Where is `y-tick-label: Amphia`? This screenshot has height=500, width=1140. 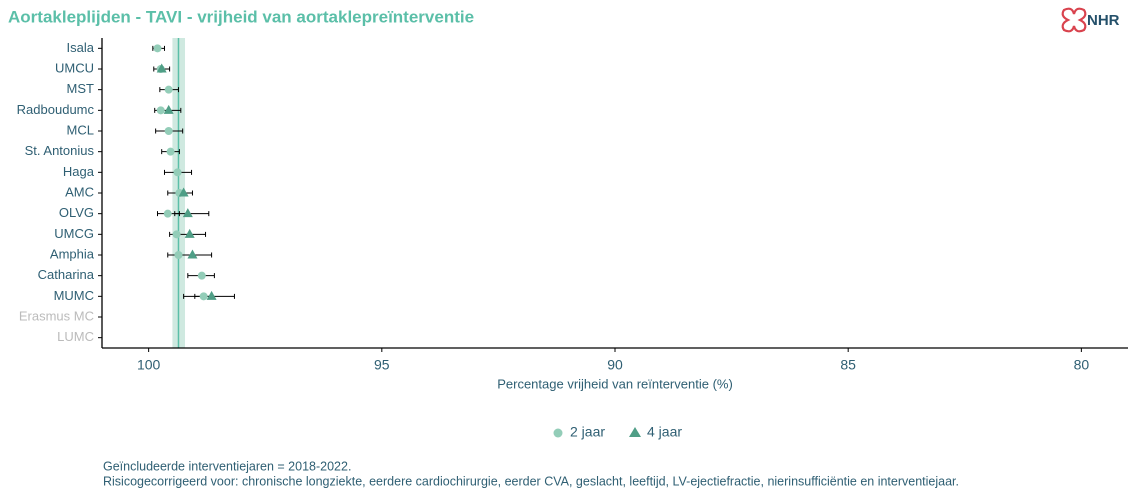
y-tick-label: Amphia is located at coordinates (72, 253).